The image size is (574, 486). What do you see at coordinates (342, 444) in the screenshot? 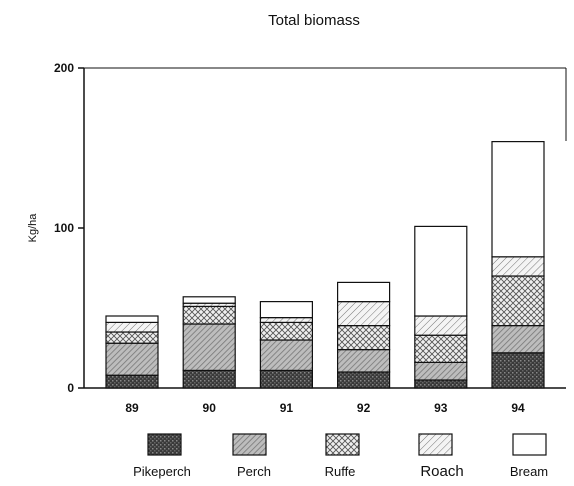
I see `legend-swatch-ruffe` at bounding box center [342, 444].